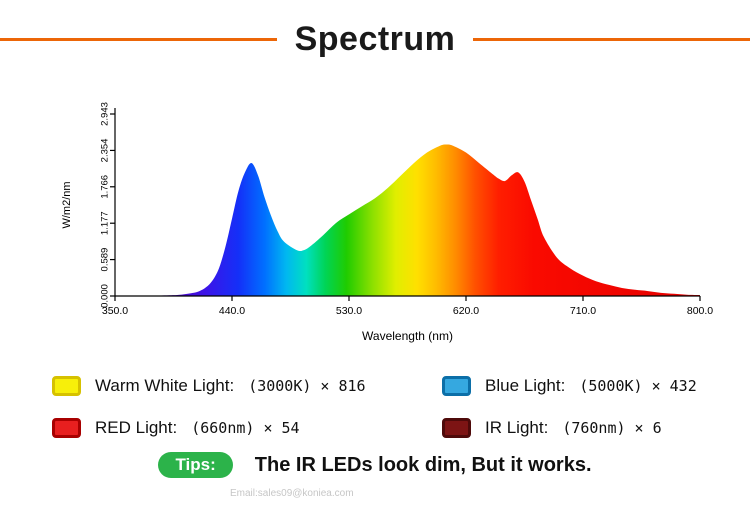 This screenshot has width=750, height=514. Describe the element at coordinates (577, 386) in the screenshot. I see `legend-item-blue: Blue Light: (5000K) × 432` at that location.